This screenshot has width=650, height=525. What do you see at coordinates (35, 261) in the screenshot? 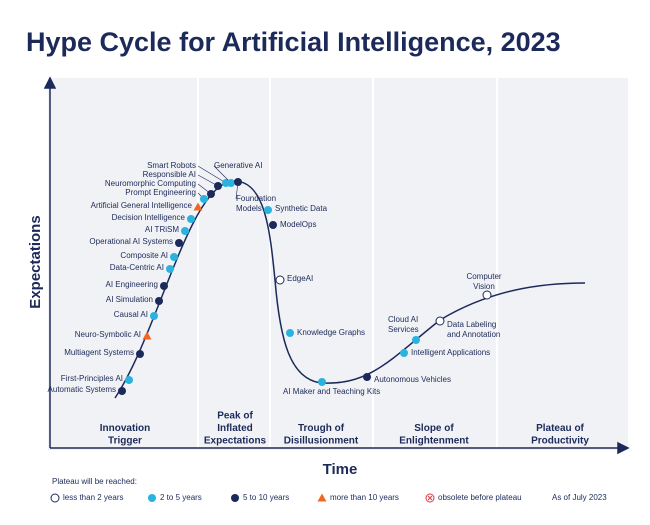
I see `y-axis-label: Expectations` at bounding box center [35, 261].